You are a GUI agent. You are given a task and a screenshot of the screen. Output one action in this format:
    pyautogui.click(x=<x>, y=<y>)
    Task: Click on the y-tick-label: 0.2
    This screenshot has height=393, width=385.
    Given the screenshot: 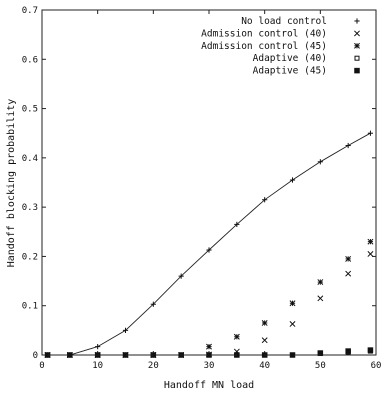 What is the action you would take?
    pyautogui.click(x=30, y=257)
    